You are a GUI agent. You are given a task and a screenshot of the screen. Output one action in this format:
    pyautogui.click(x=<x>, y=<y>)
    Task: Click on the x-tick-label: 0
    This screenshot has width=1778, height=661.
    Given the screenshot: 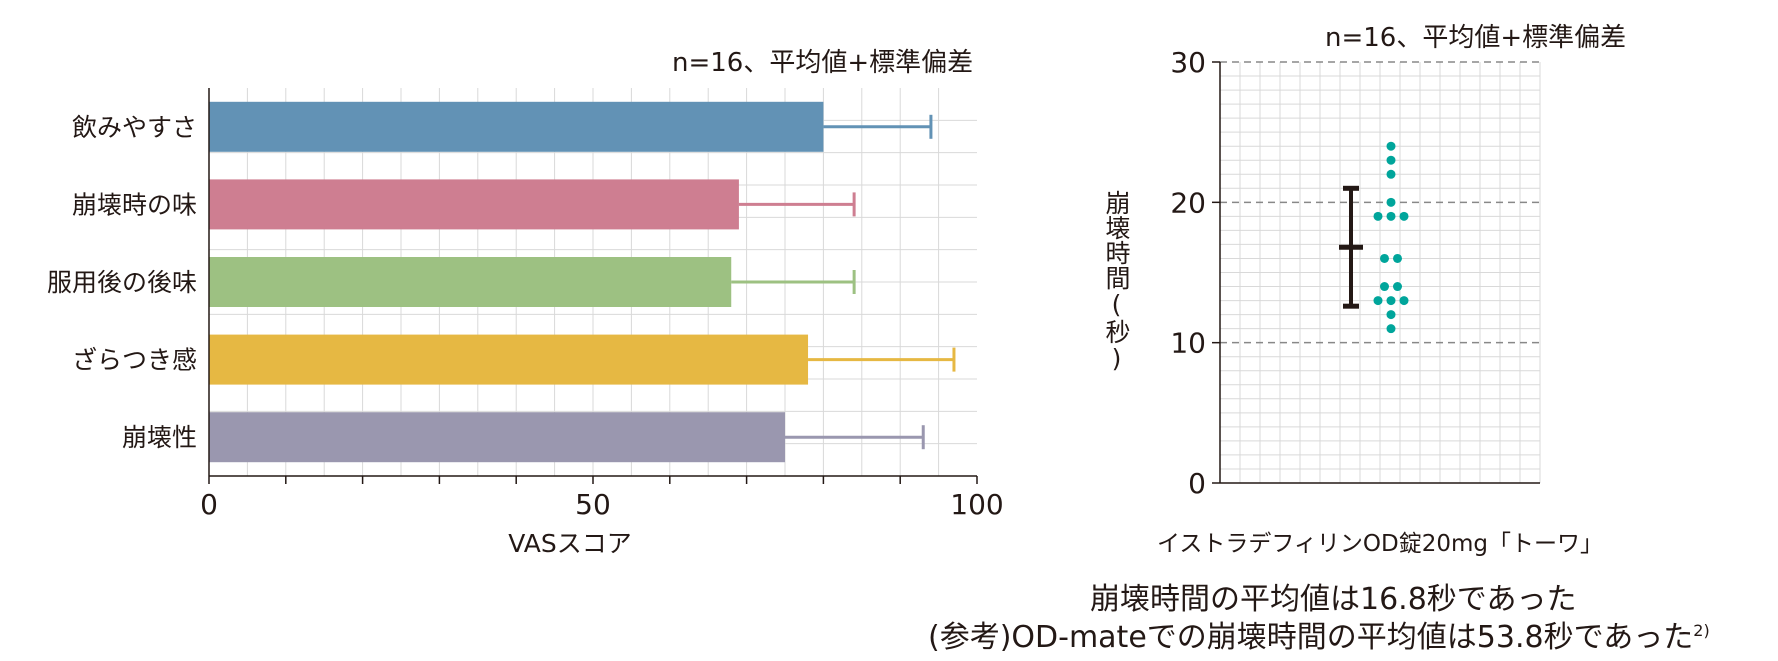 What is the action you would take?
    pyautogui.click(x=209, y=504)
    